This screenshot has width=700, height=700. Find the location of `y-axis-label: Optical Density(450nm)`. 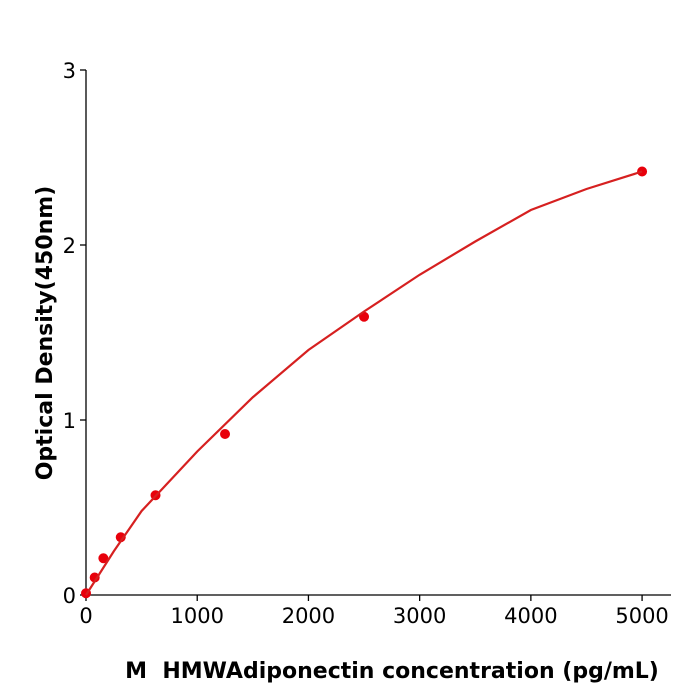

y-axis-label: Optical Density(450nm) is located at coordinates (45, 333).